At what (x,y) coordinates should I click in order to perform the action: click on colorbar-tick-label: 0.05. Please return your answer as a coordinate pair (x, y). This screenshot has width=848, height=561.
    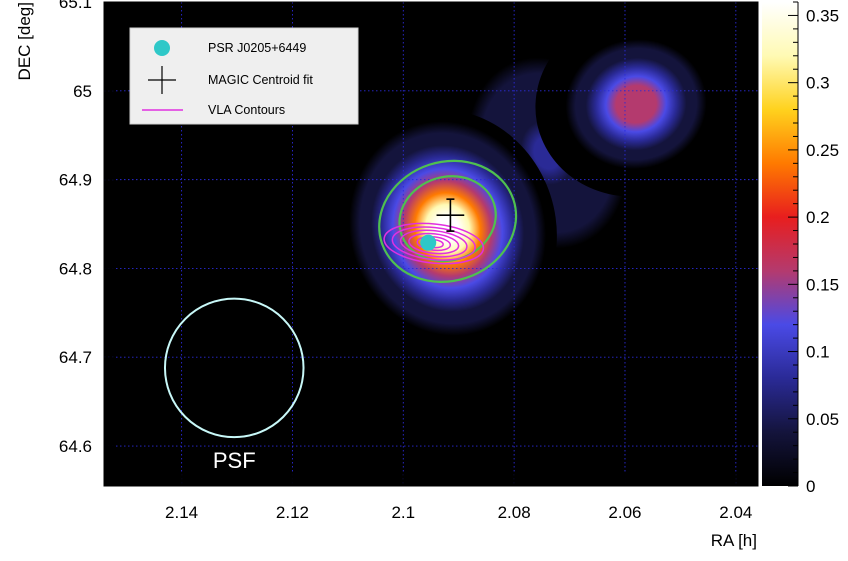
    Looking at the image, I should click on (822, 419).